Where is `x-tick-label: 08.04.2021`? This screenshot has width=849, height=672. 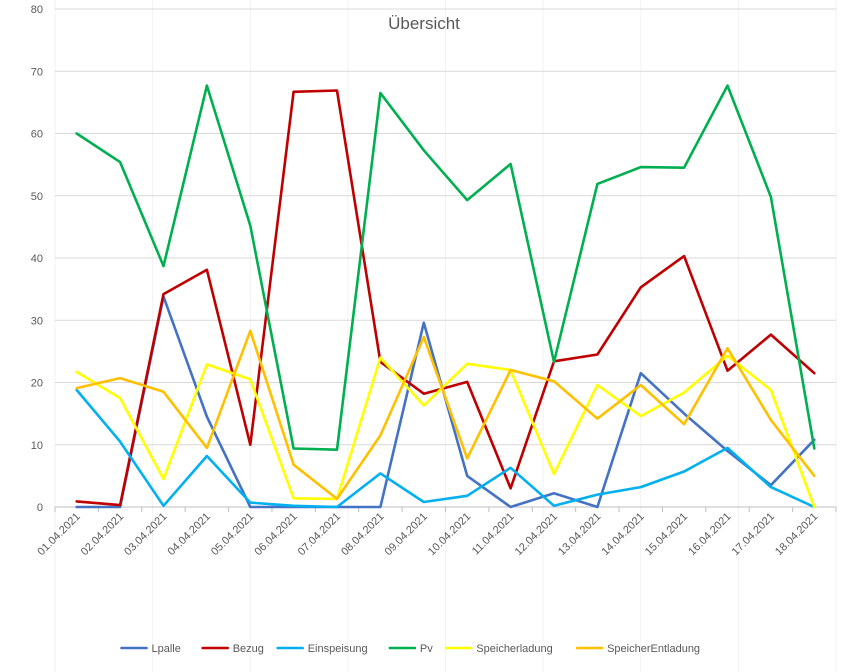 x-tick-label: 08.04.2021 is located at coordinates (362, 534).